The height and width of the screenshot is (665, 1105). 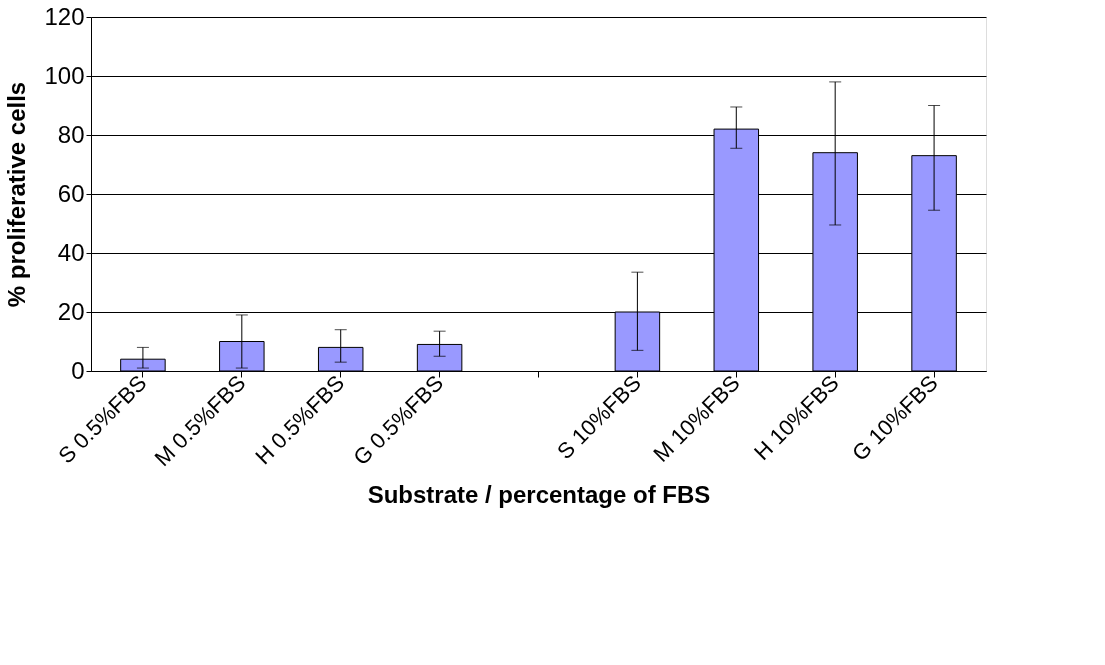 I want to click on y-tick-label: 100, so click(x=64, y=75).